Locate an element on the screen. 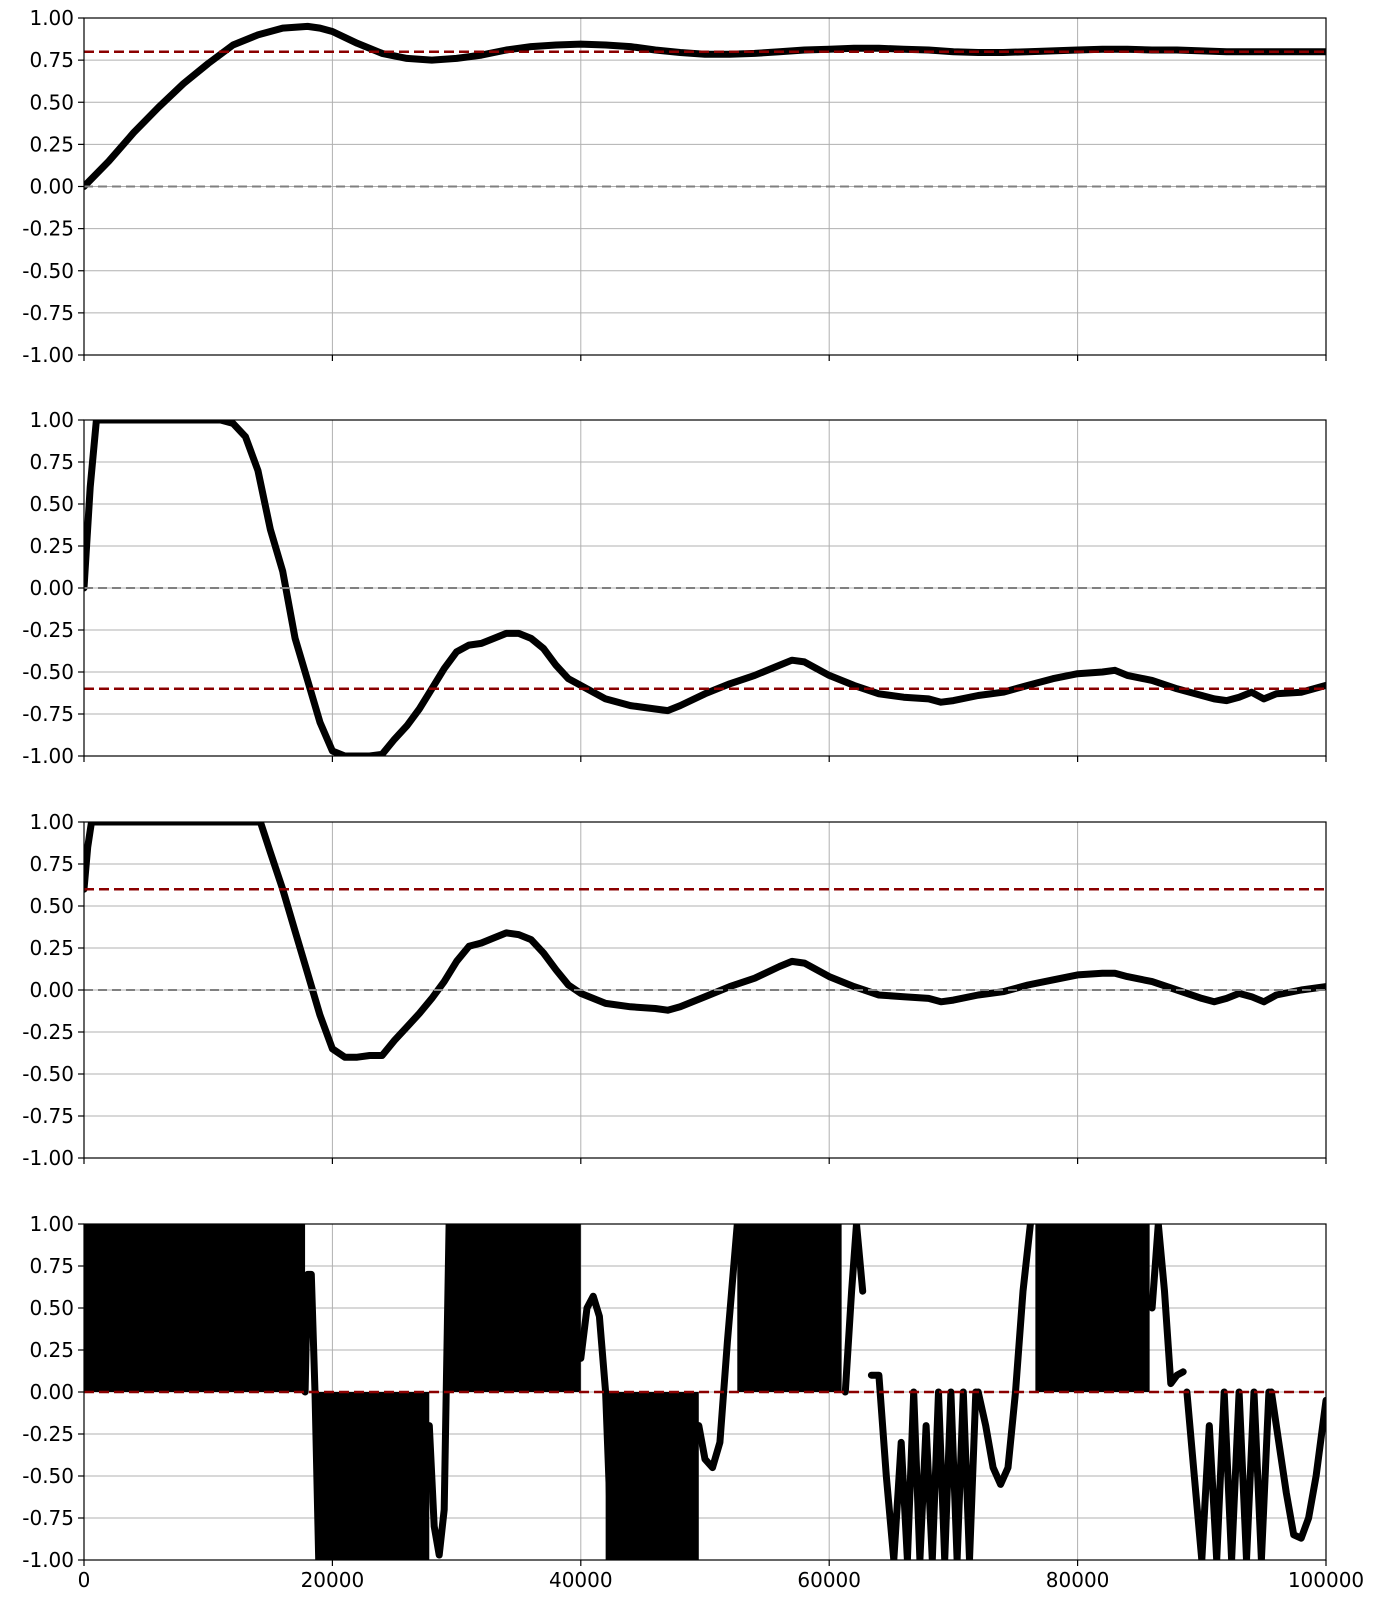 The width and height of the screenshot is (1373, 1597). x-tick-label: 20000 is located at coordinates (333, 1580).